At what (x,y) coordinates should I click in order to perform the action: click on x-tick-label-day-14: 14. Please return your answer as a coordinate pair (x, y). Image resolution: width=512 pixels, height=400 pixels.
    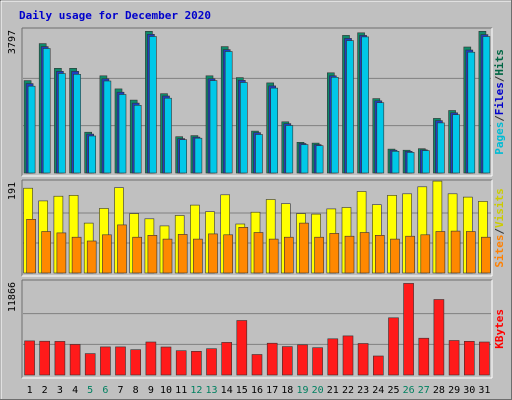
    Looking at the image, I should click on (227, 390).